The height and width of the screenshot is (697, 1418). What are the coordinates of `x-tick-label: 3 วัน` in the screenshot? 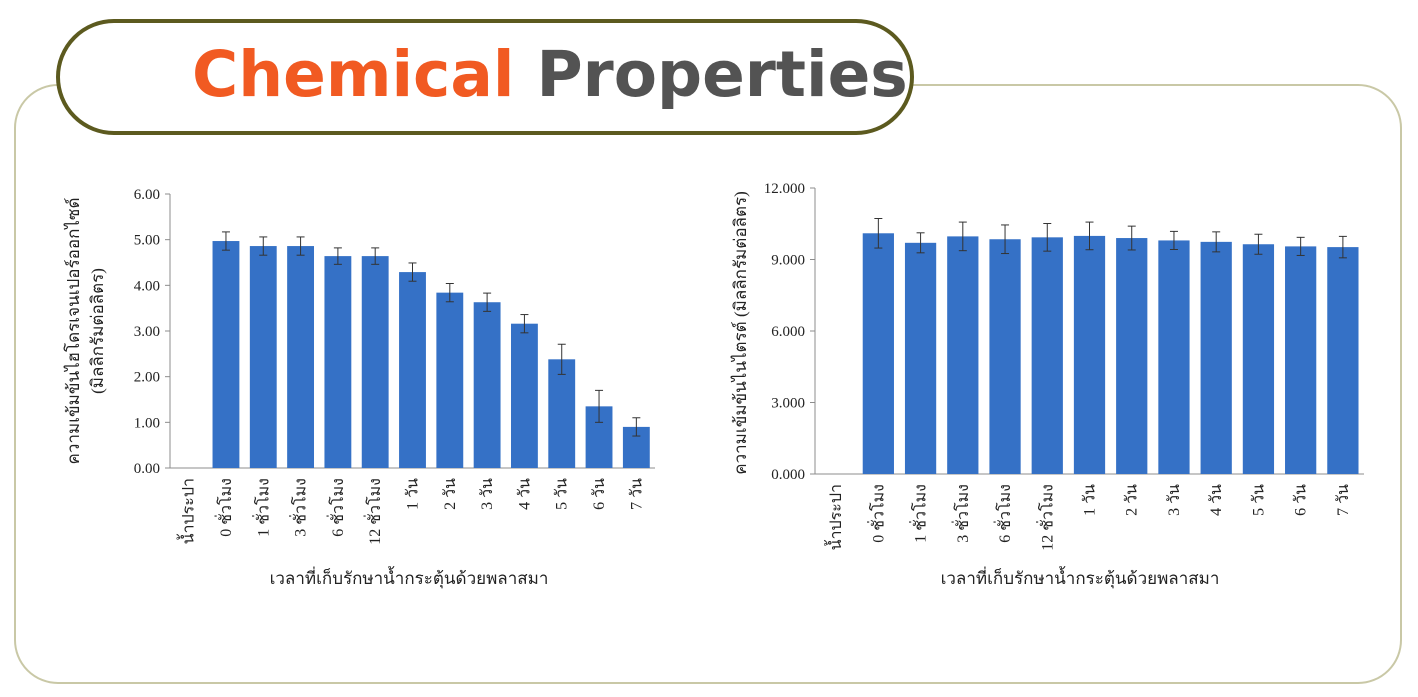 It's located at (487, 494).